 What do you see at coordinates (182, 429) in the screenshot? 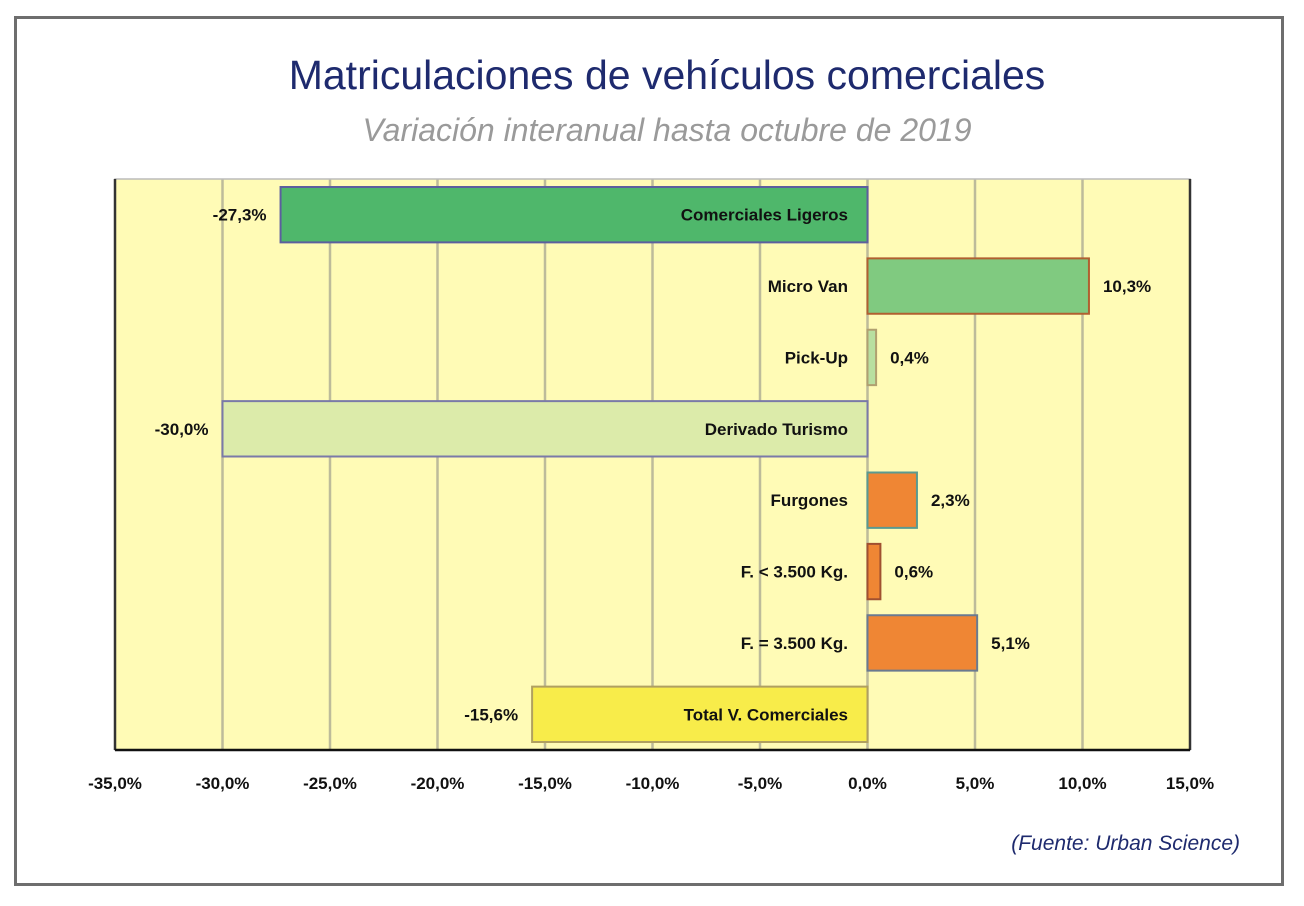
I see `data-label: -30,0%` at bounding box center [182, 429].